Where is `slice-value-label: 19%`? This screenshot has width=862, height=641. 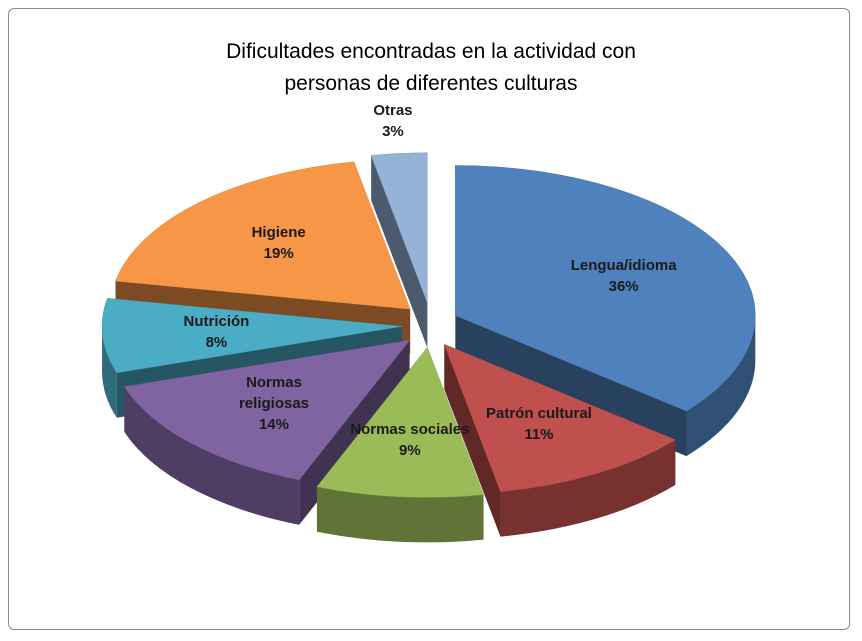
slice-value-label: 19% is located at coordinates (278, 254).